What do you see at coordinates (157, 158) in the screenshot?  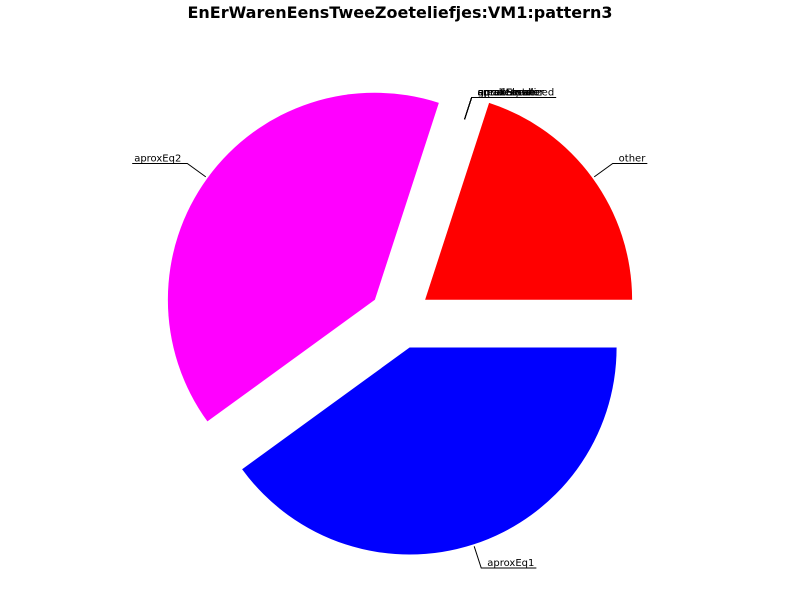 I see `slice-label-aproxeq2: aproxEq2` at bounding box center [157, 158].